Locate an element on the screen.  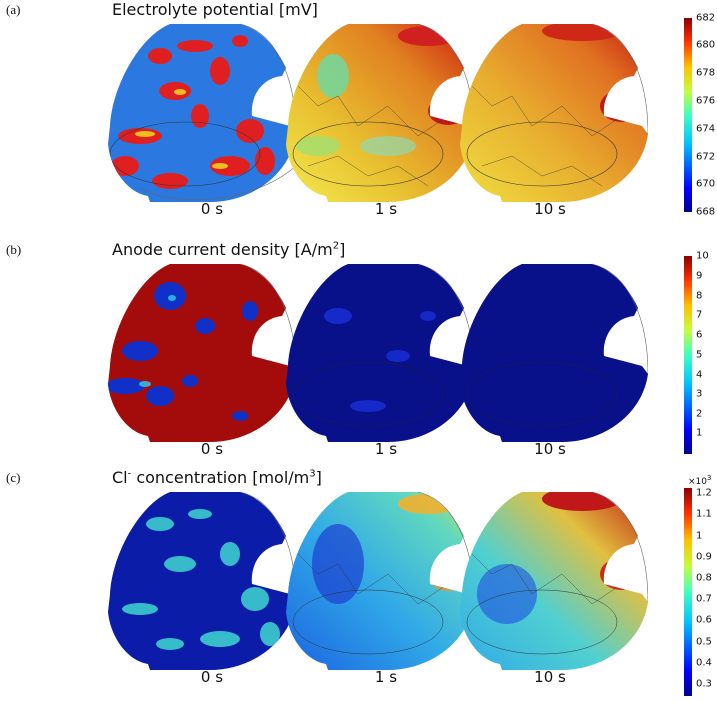
panel-label: (b) is located at coordinates (14, 249).